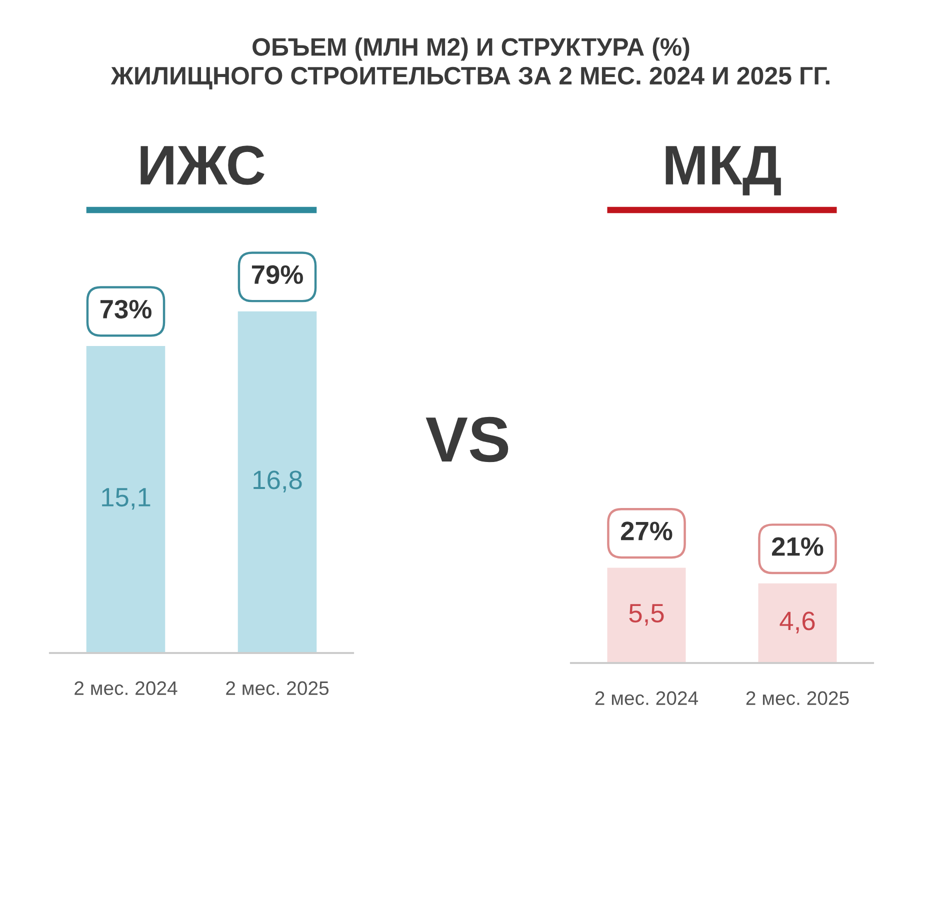 This screenshot has height=911, width=942. Describe the element at coordinates (646, 615) in the screenshot. I see `data-label: 5,5` at that location.